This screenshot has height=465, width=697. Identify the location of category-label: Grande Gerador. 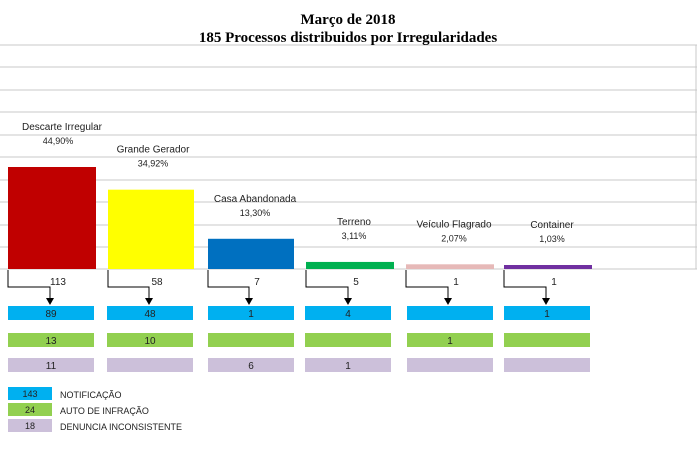
(153, 150).